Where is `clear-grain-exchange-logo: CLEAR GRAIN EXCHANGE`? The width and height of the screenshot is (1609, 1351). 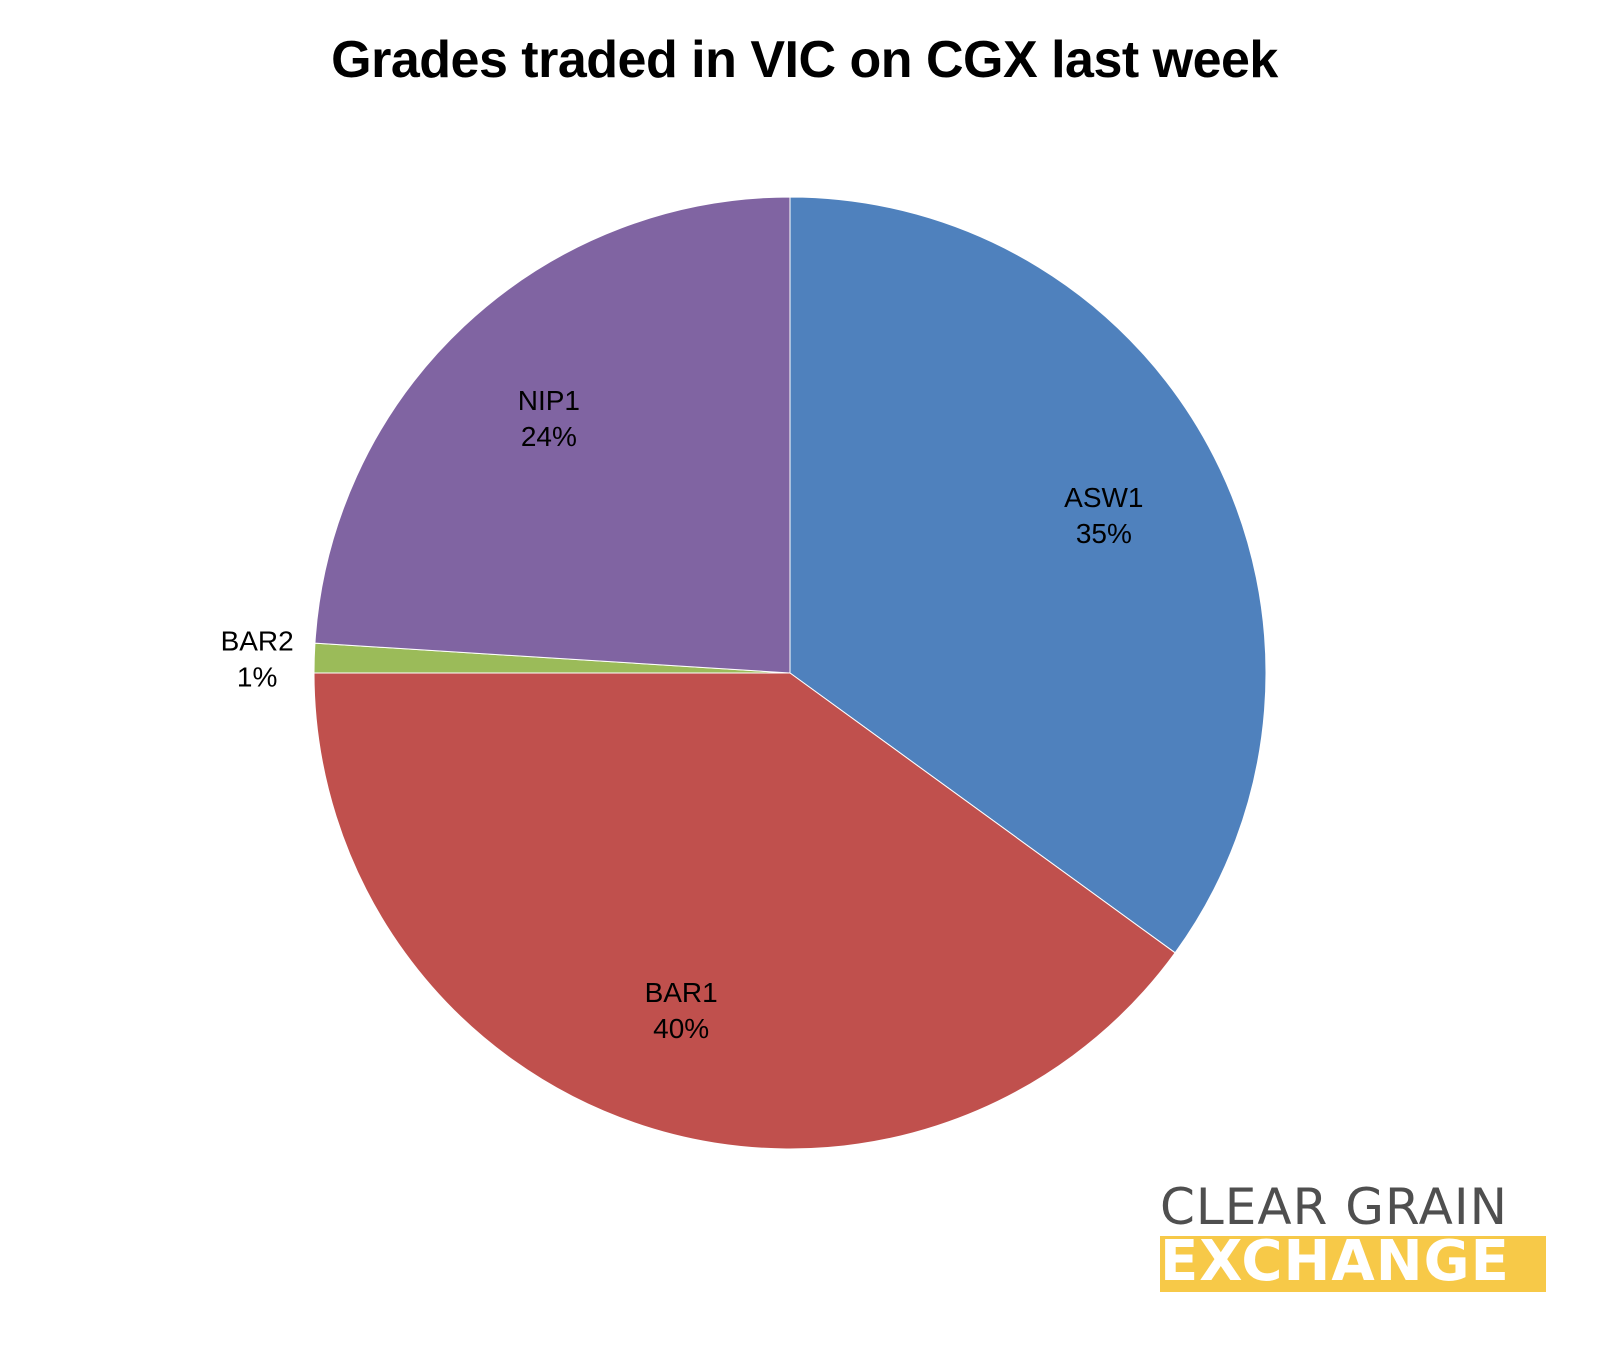
clear-grain-exchange-logo: CLEAR GRAIN EXCHANGE is located at coordinates (1355, 1237).